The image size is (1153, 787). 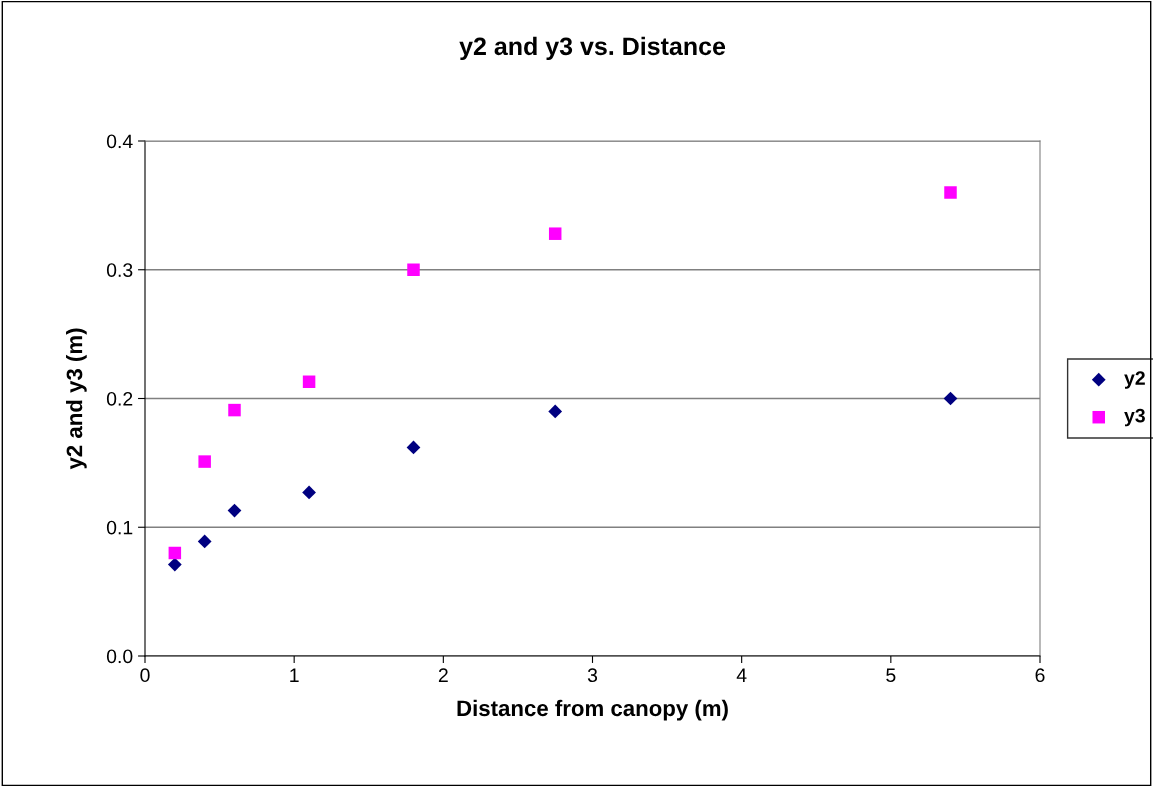 I want to click on x-tick-label: 5, so click(x=891, y=675).